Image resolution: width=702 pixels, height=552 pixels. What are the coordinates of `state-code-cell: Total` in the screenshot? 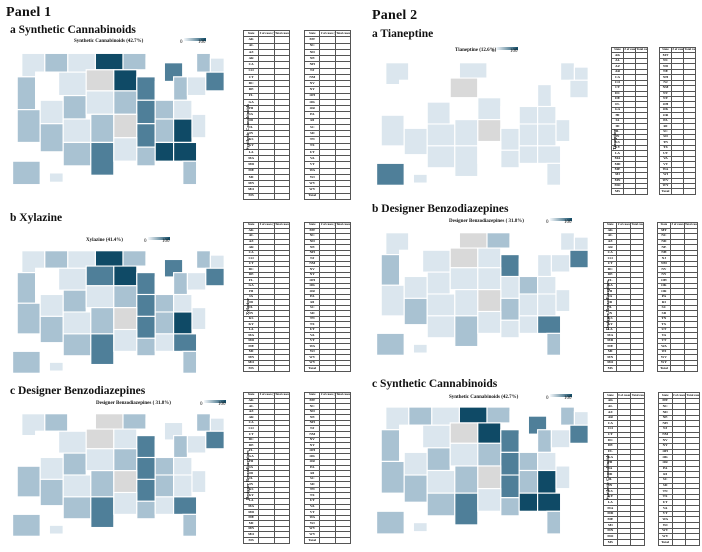 It's located at (312, 196).